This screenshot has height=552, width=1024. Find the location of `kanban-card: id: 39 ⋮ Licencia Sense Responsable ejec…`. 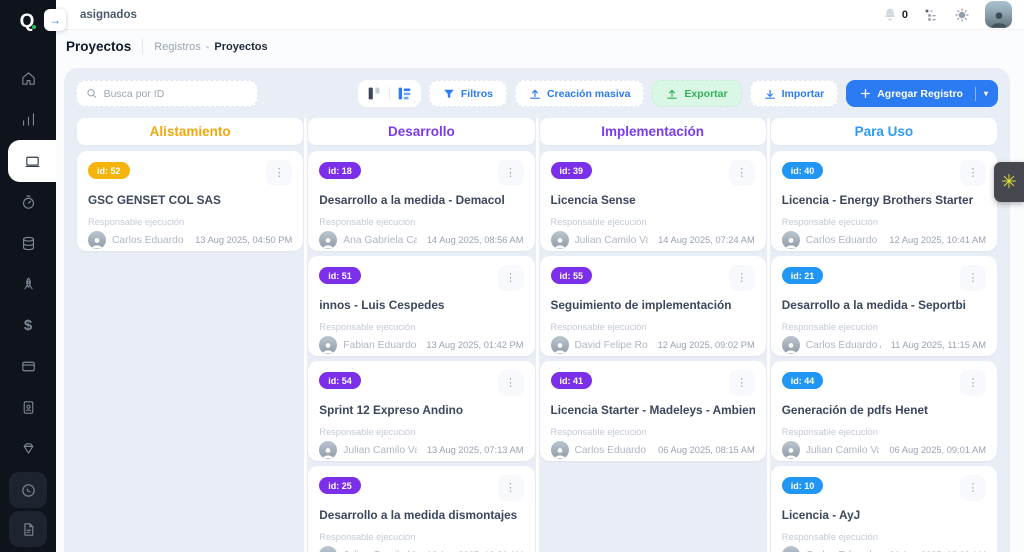

kanban-card: id: 39 ⋮ Licencia Sense Responsable ejec… is located at coordinates (652, 201).